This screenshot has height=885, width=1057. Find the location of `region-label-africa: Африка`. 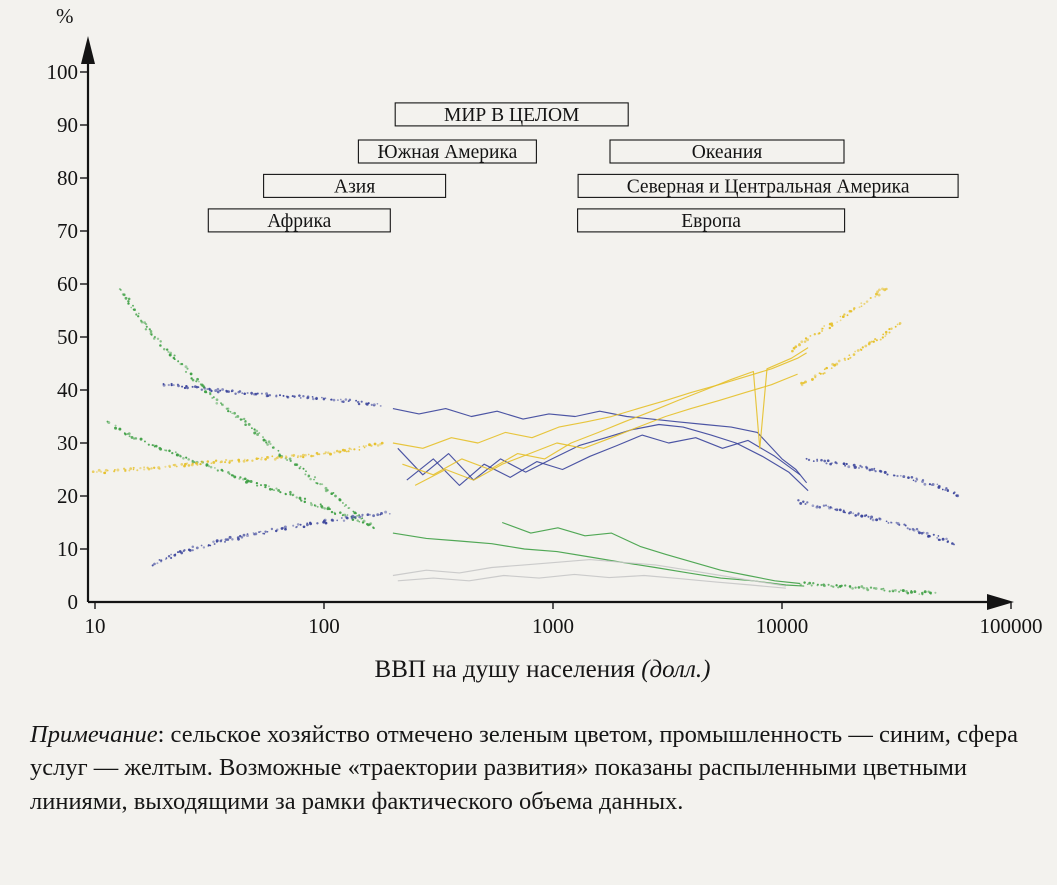

region-label-africa: Африка is located at coordinates (299, 220).